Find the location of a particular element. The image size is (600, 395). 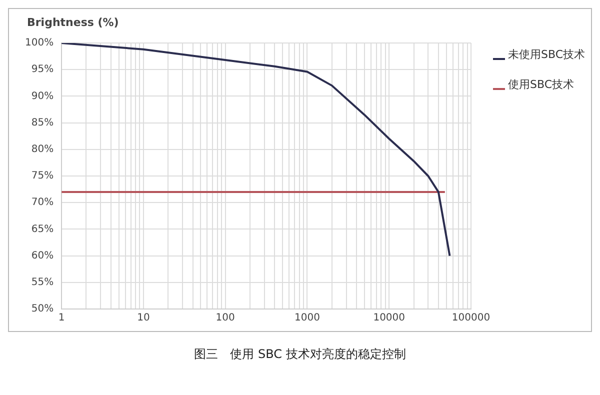

y-tick-label: 80% is located at coordinates (42, 149).